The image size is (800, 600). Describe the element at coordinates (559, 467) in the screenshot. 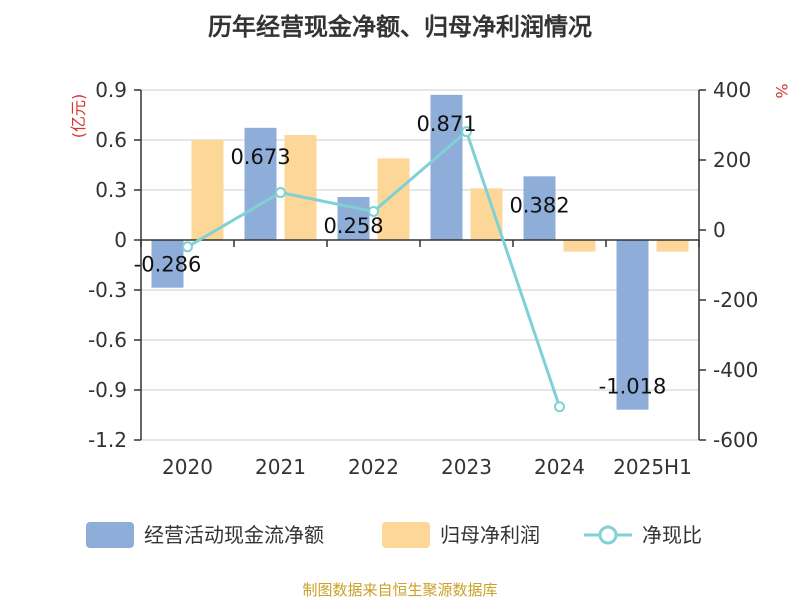

I see `category-label: 2024` at that location.